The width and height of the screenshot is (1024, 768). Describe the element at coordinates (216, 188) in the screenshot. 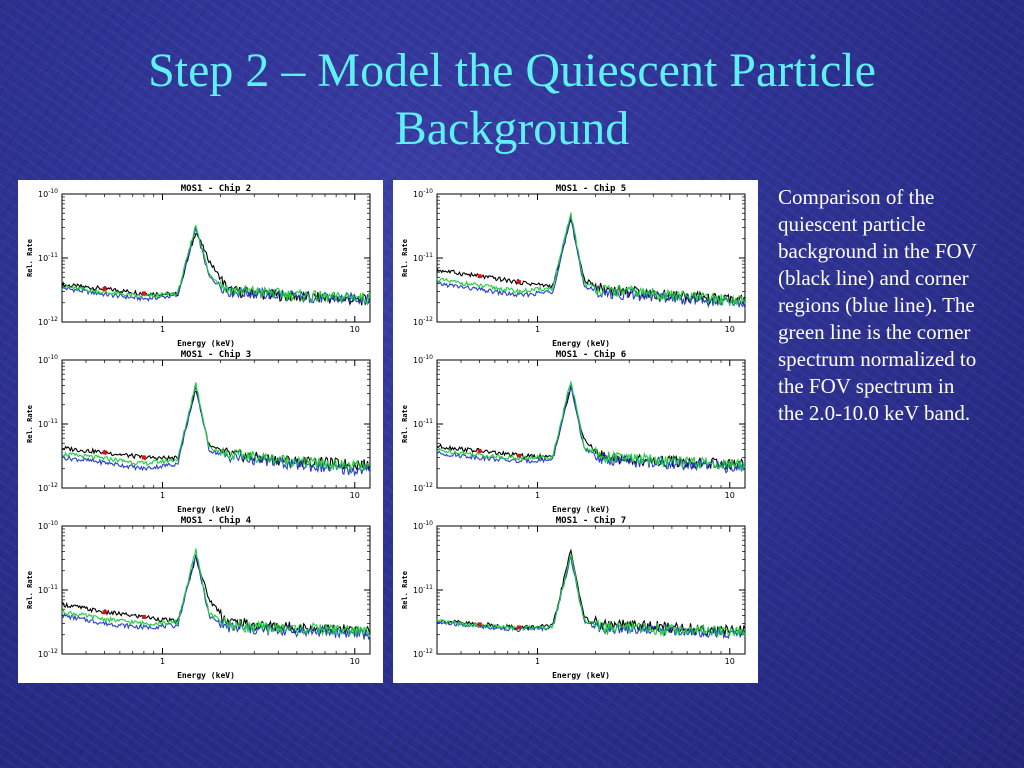

I see `chart-title: MOS1 - Chip 2` at that location.